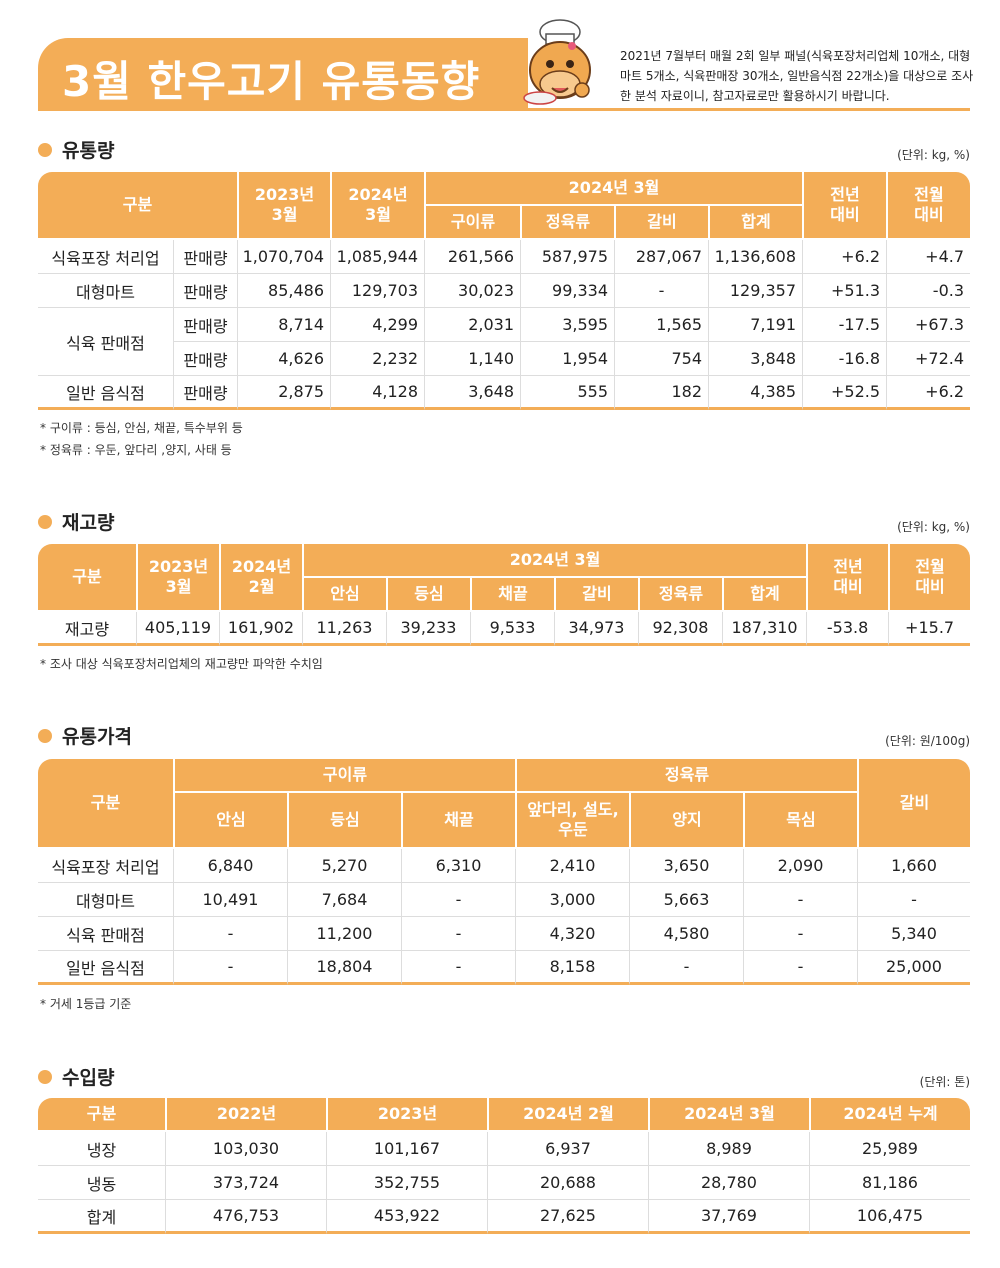 The image size is (1000, 1268). I want to click on cell: 3,650, so click(686, 866).